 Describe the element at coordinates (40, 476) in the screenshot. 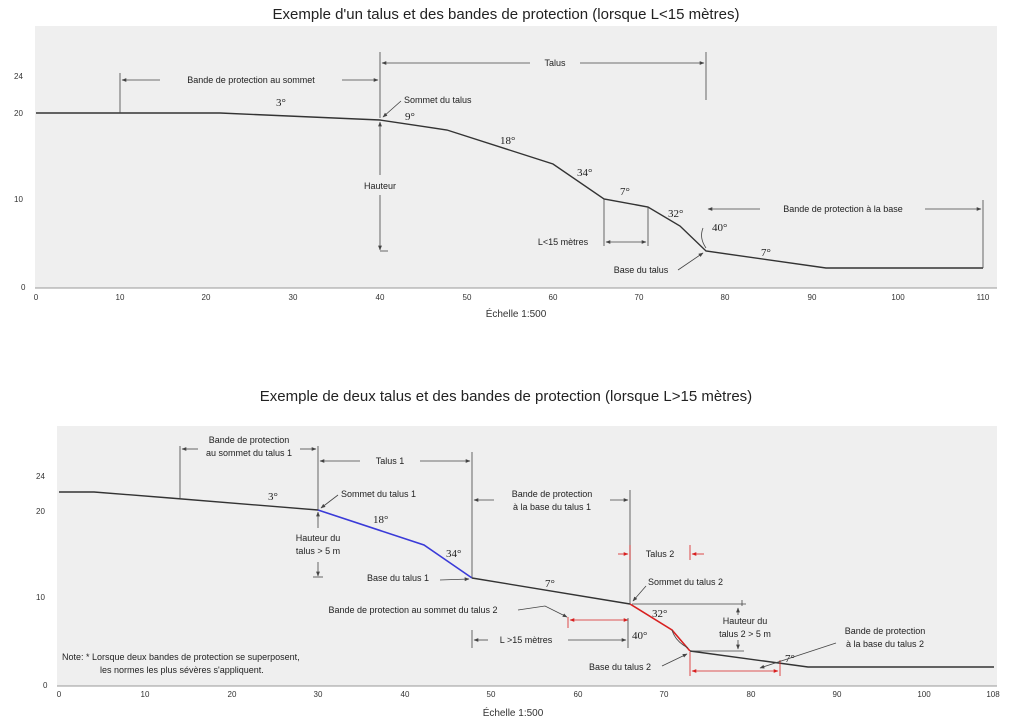

I see `d2-ytick-24: 24` at that location.